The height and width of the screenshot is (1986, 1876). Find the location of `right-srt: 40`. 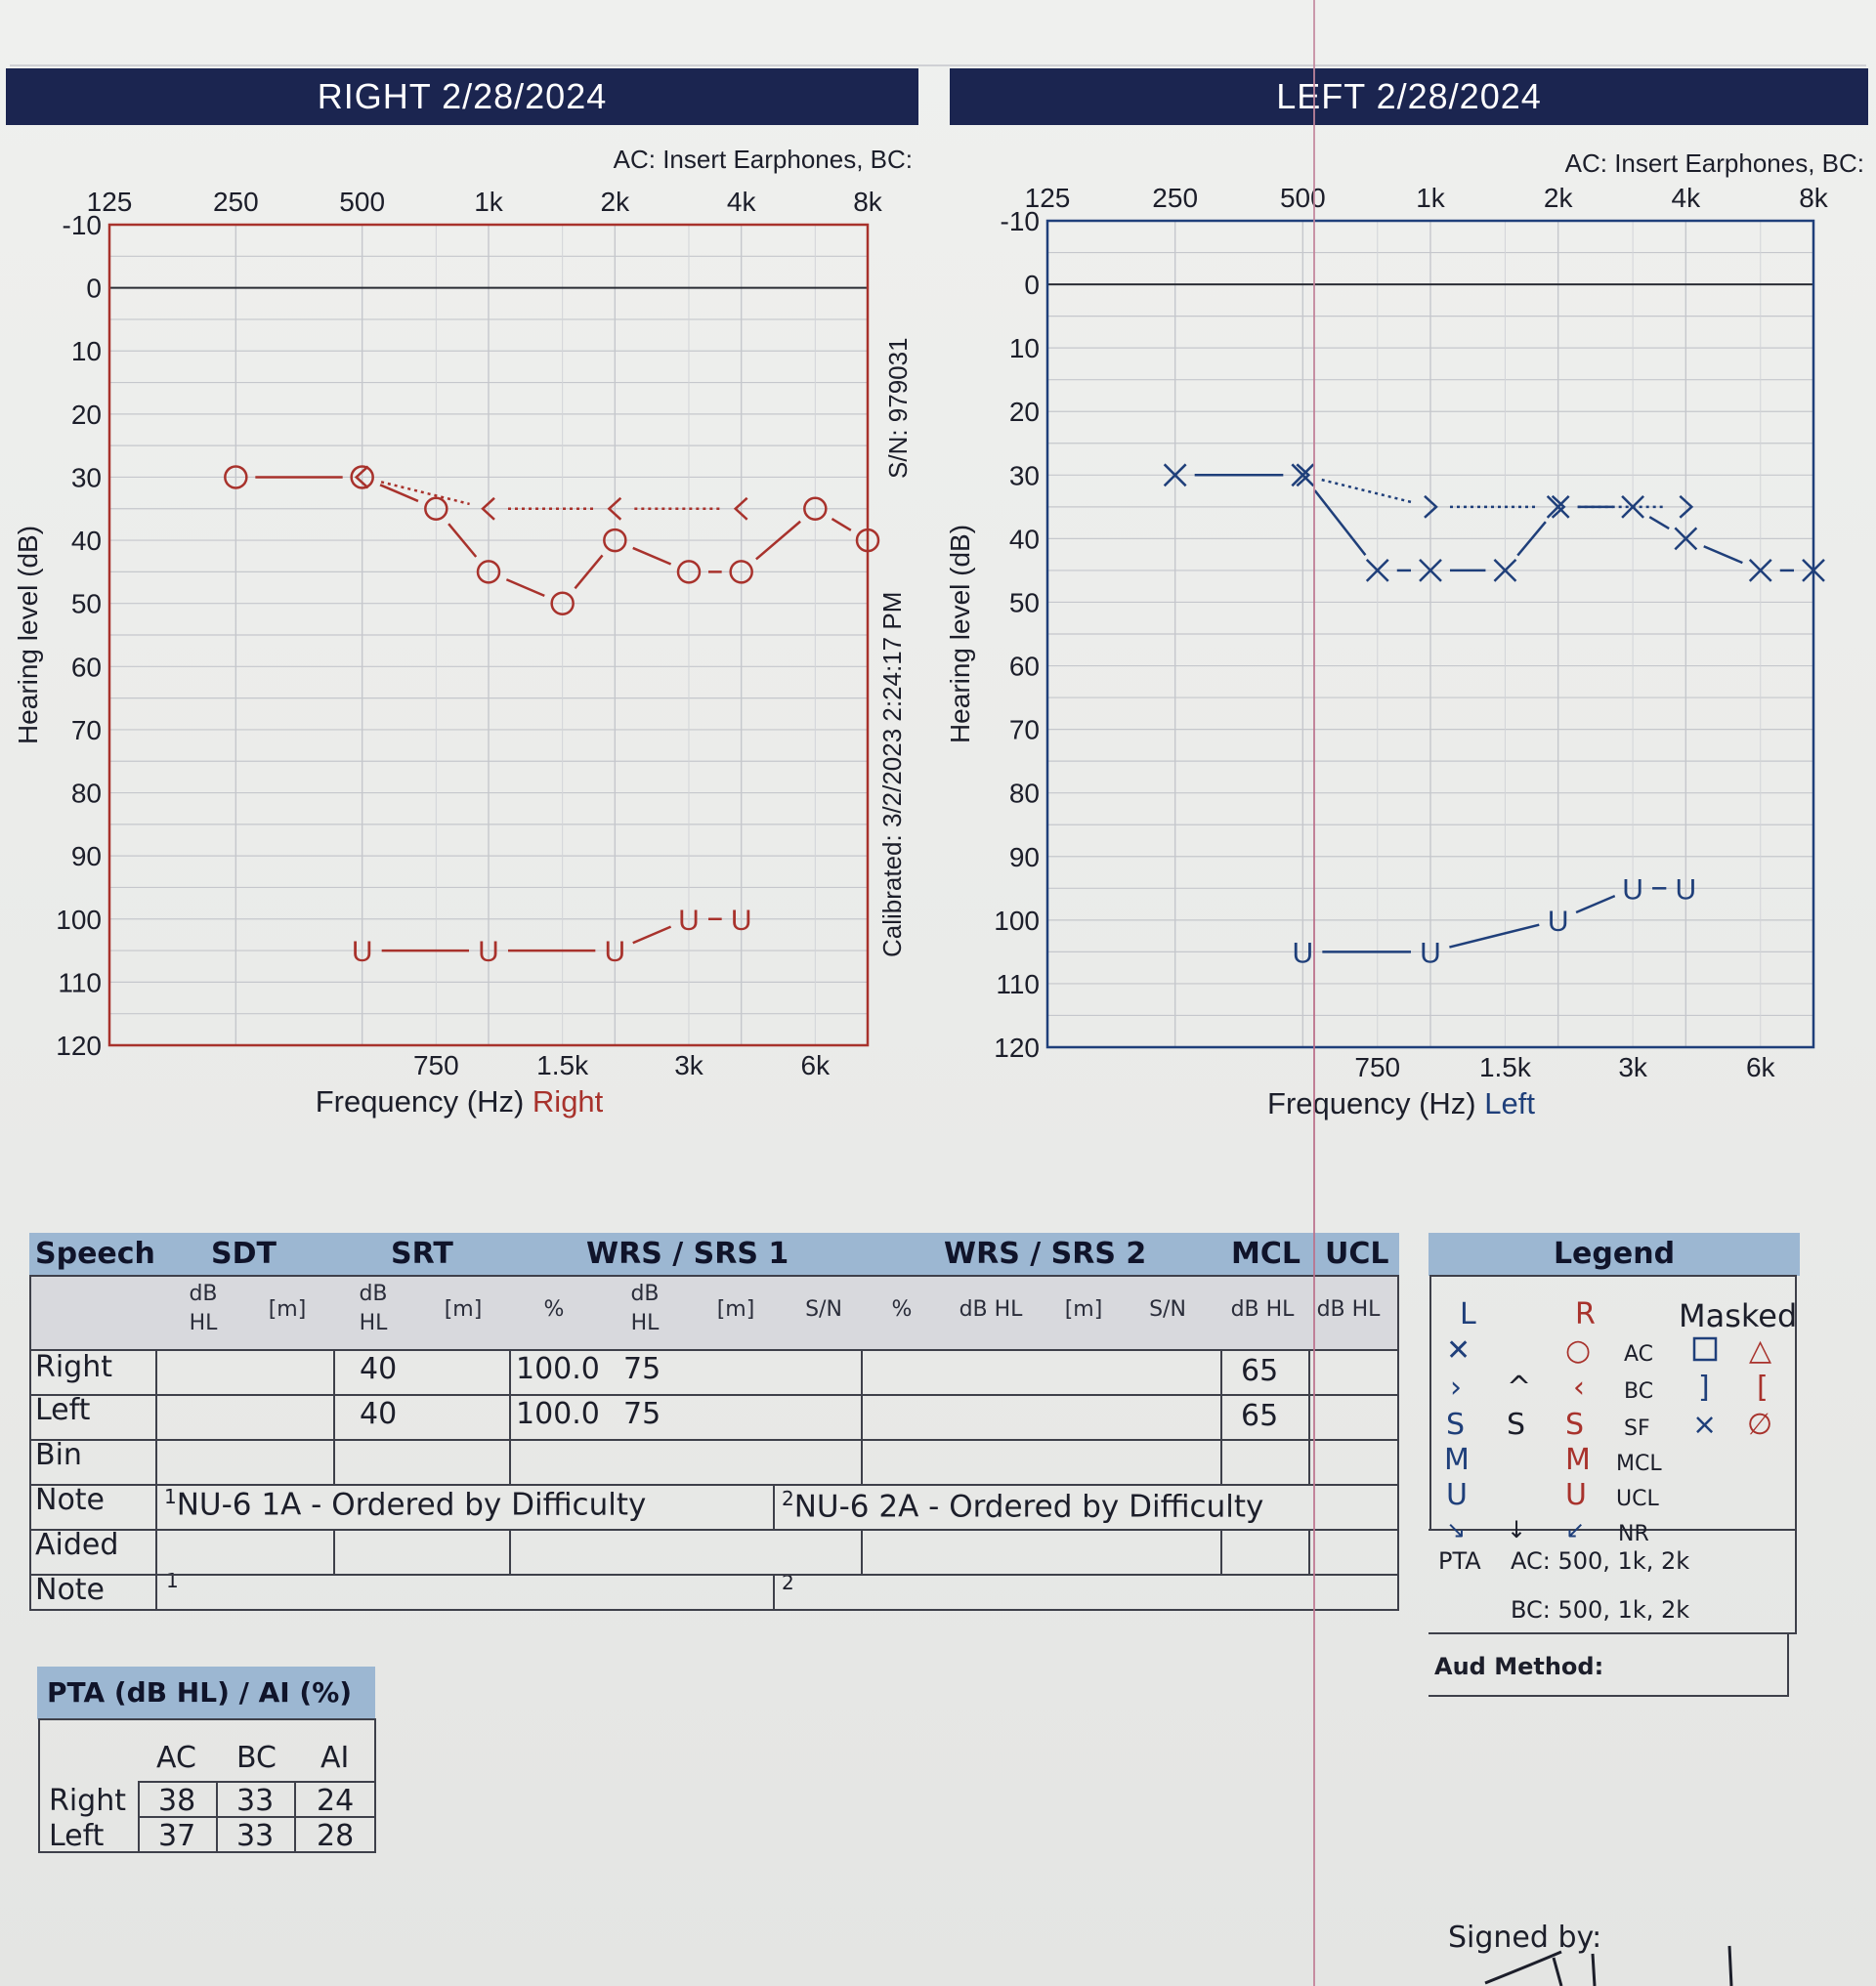

right-srt: 40 is located at coordinates (379, 1369).